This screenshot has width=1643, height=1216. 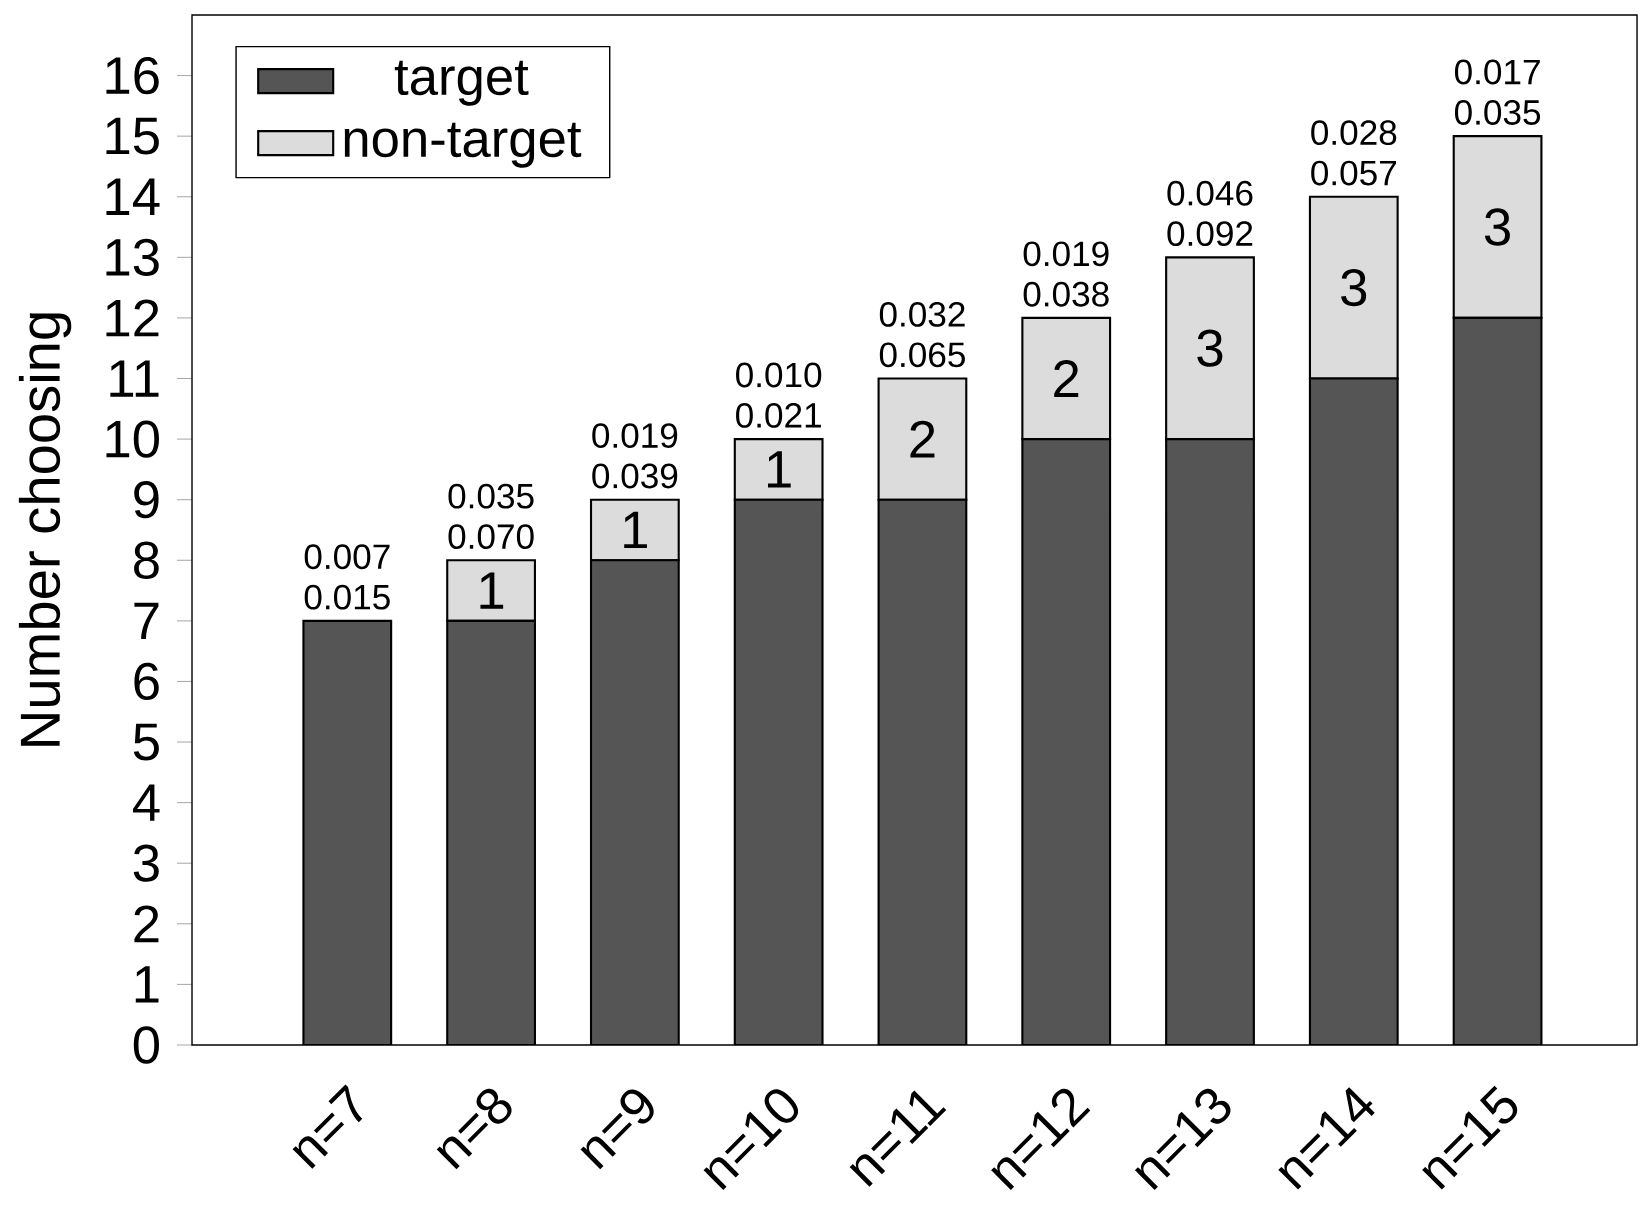 I want to click on y-tick-label: 14, so click(x=133, y=196).